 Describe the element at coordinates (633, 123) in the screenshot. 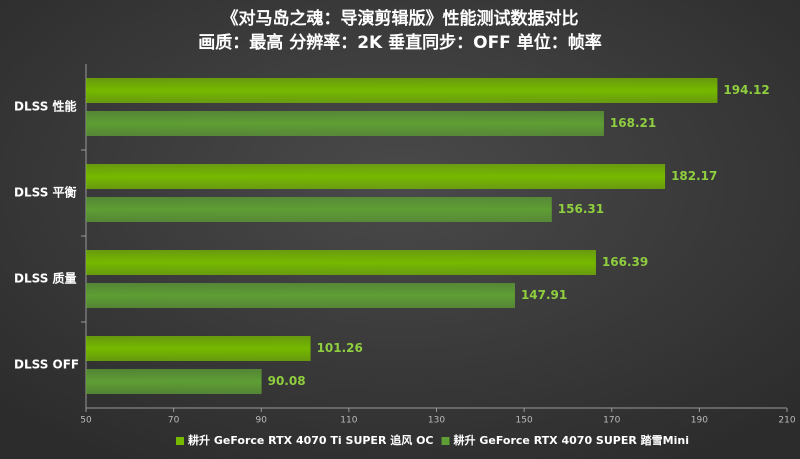

I see `value-label: 168.21` at that location.